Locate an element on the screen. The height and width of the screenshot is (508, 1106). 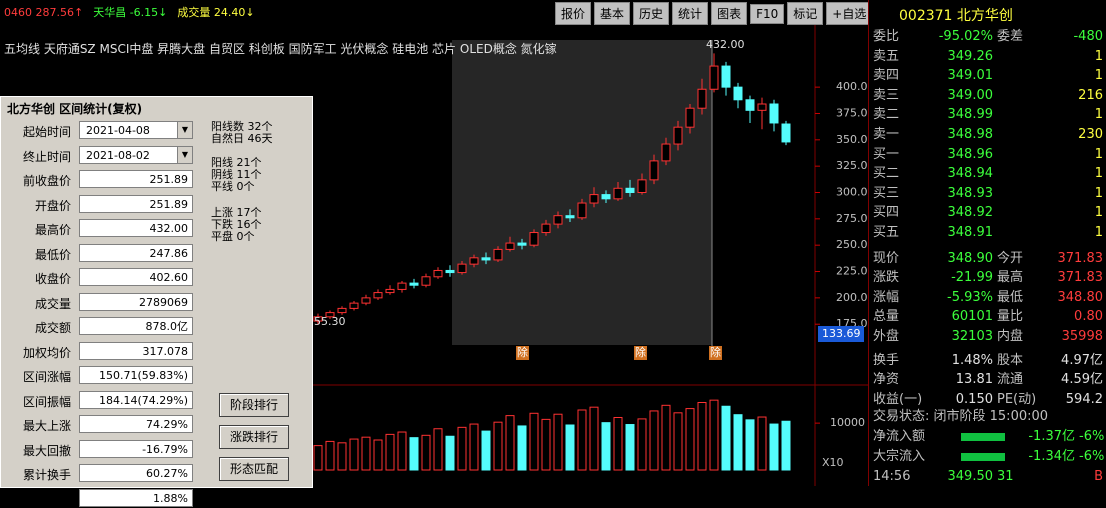
stat-line: 阳线 21个 is located at coordinates (236, 162).